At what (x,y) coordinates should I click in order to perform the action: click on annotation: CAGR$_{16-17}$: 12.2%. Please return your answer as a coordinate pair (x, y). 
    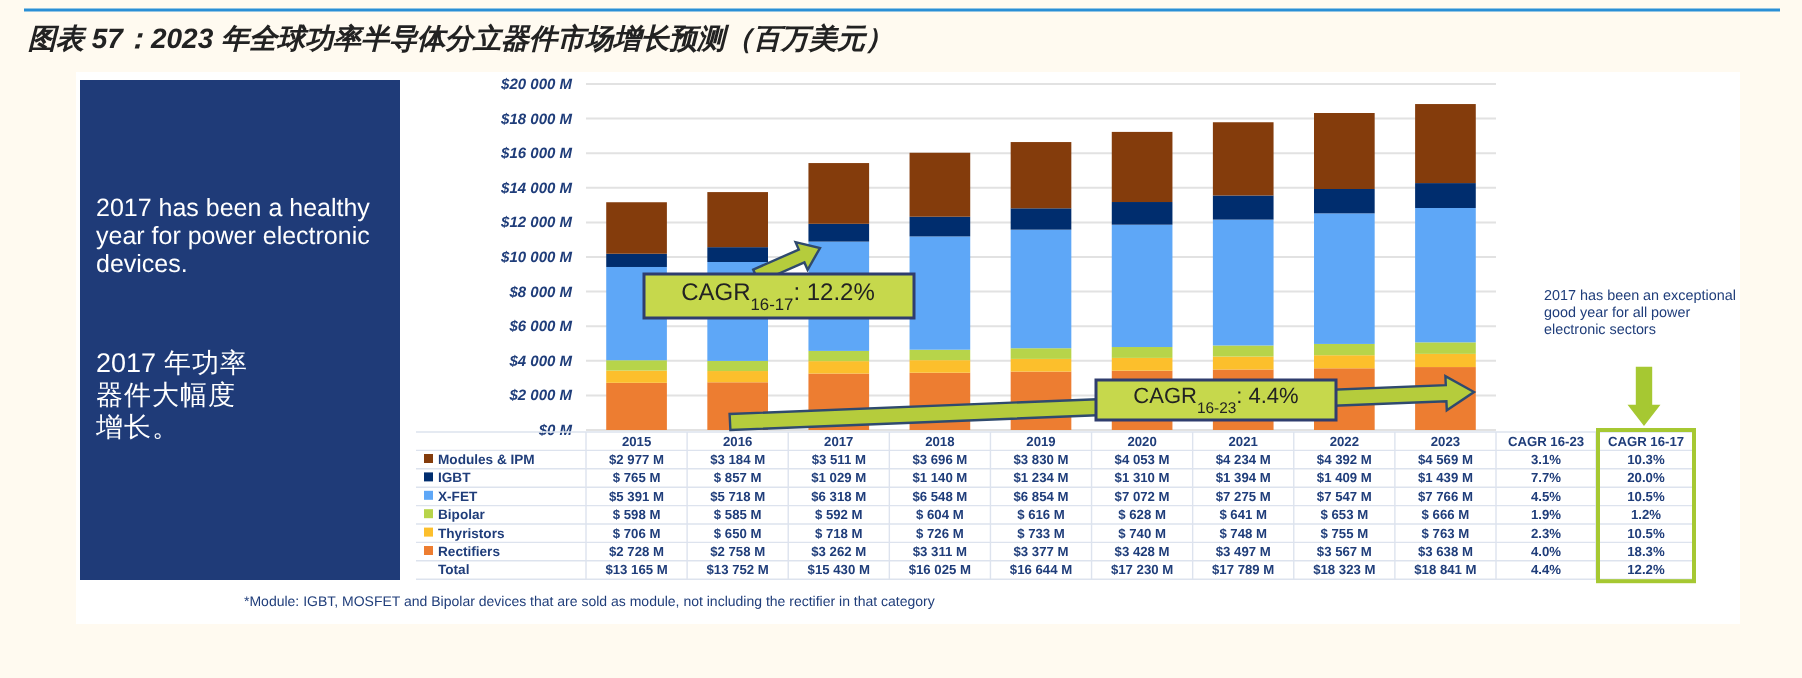
    Looking at the image, I should click on (778, 296).